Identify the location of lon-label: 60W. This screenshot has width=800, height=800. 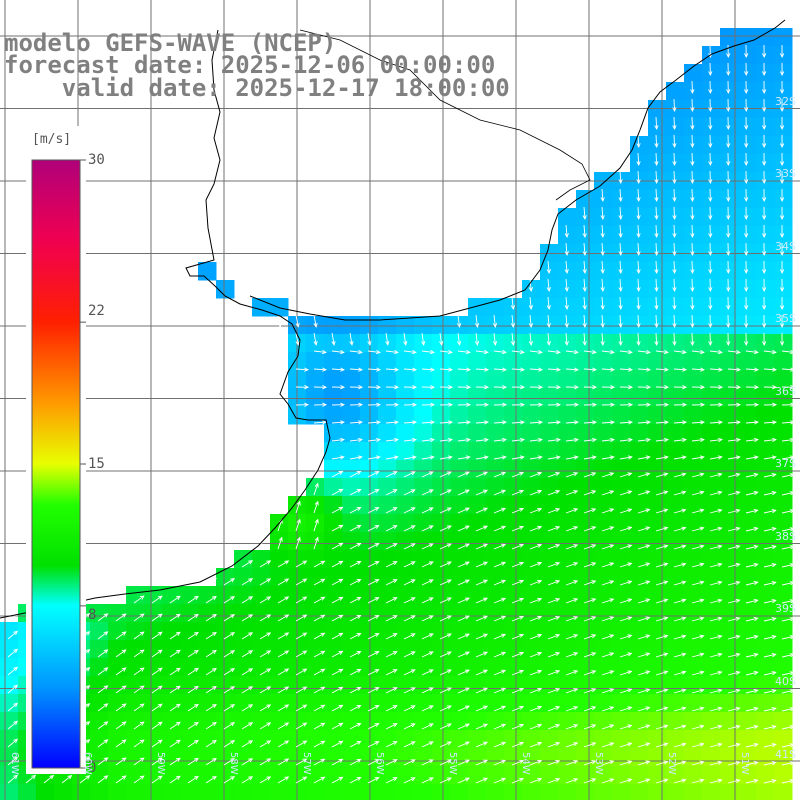
(87, 763).